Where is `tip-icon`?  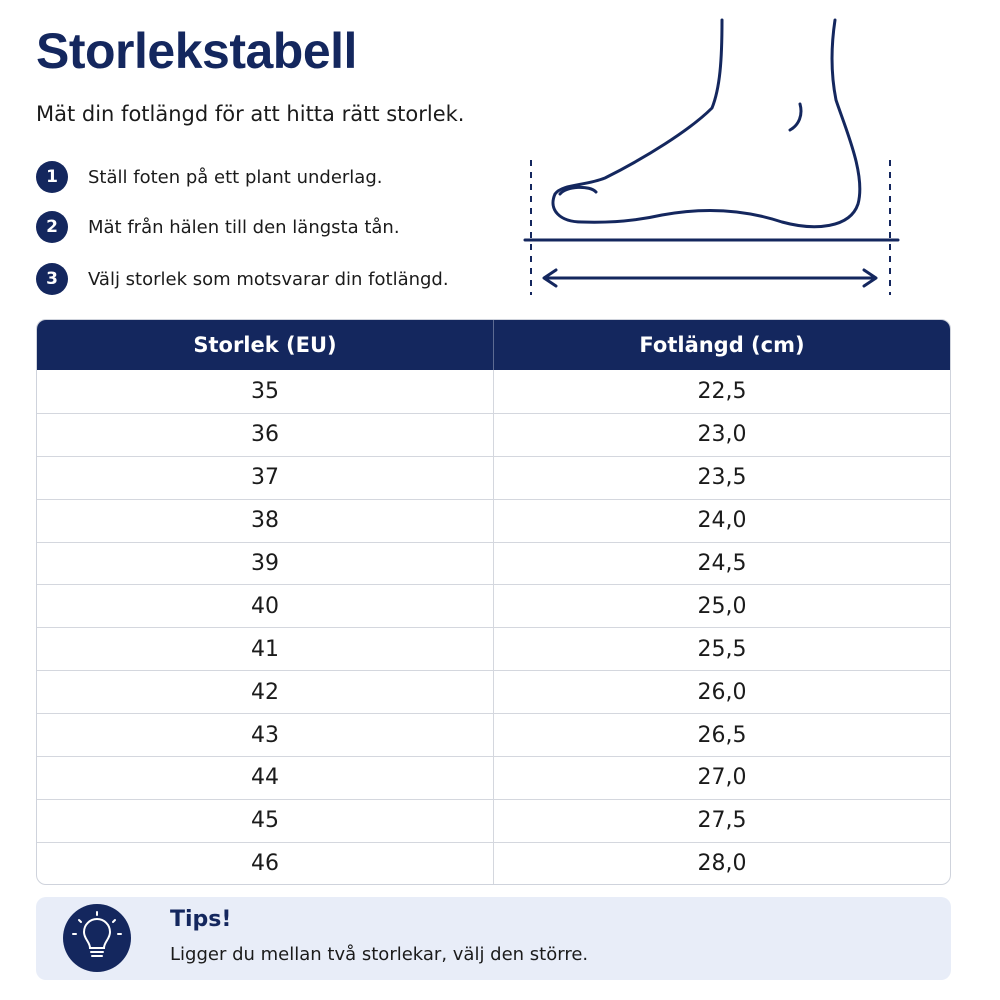
tip-icon is located at coordinates (97, 938).